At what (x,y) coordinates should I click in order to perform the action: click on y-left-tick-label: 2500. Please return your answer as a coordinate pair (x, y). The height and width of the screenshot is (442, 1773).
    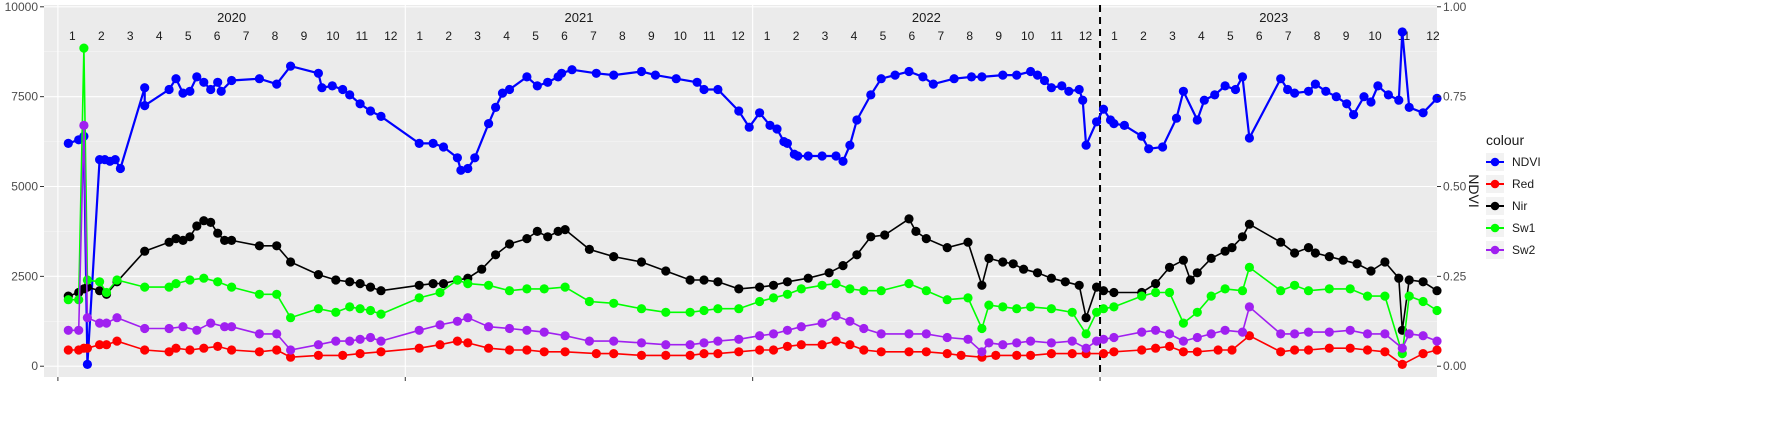
    Looking at the image, I should click on (24, 276).